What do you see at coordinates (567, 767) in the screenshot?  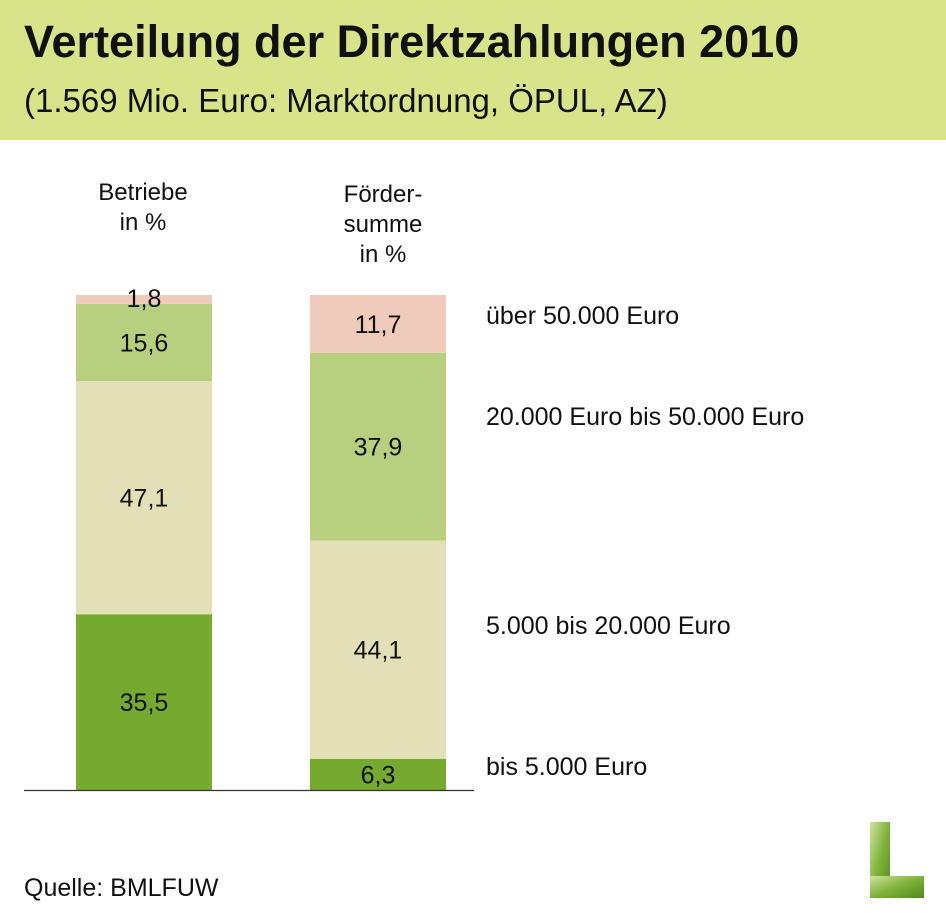 I see `legend-bis-5000: bis 5.000 Euro` at bounding box center [567, 767].